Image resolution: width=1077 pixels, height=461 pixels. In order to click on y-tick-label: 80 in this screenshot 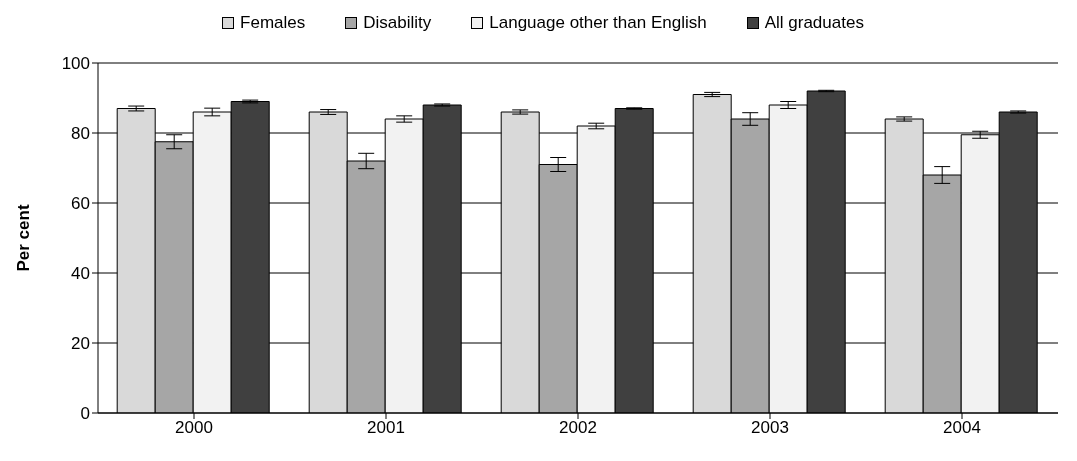, I will do `click(80, 134)`.